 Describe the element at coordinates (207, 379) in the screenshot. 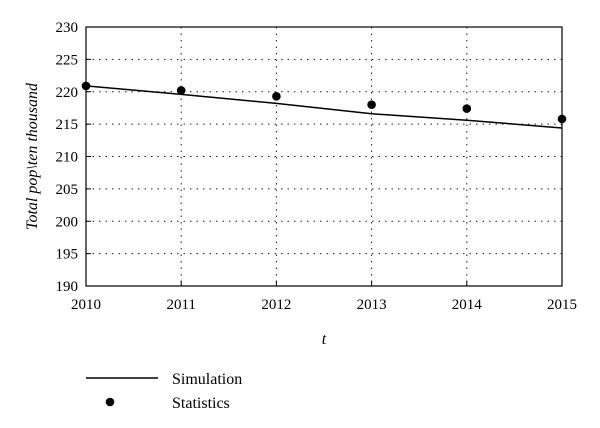

I see `legend-label-simulation: Simulation` at that location.